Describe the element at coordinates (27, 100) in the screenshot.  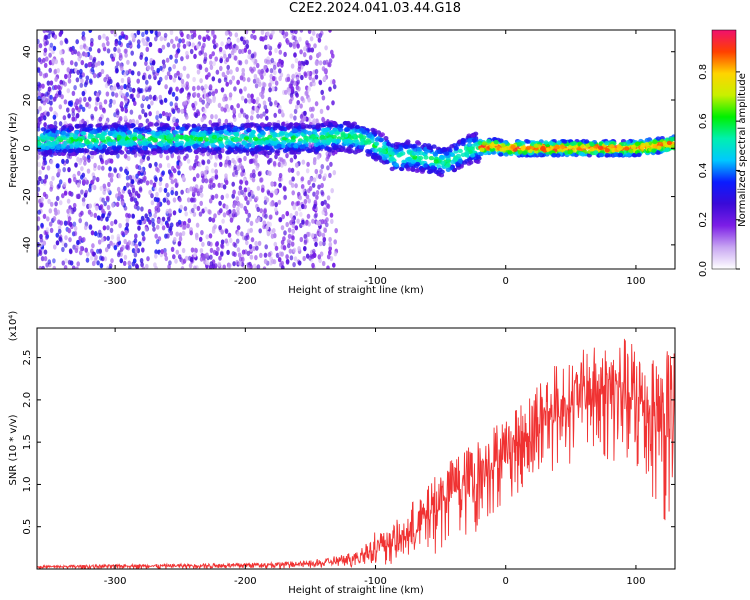
I see `y-tick-label: 20` at that location.